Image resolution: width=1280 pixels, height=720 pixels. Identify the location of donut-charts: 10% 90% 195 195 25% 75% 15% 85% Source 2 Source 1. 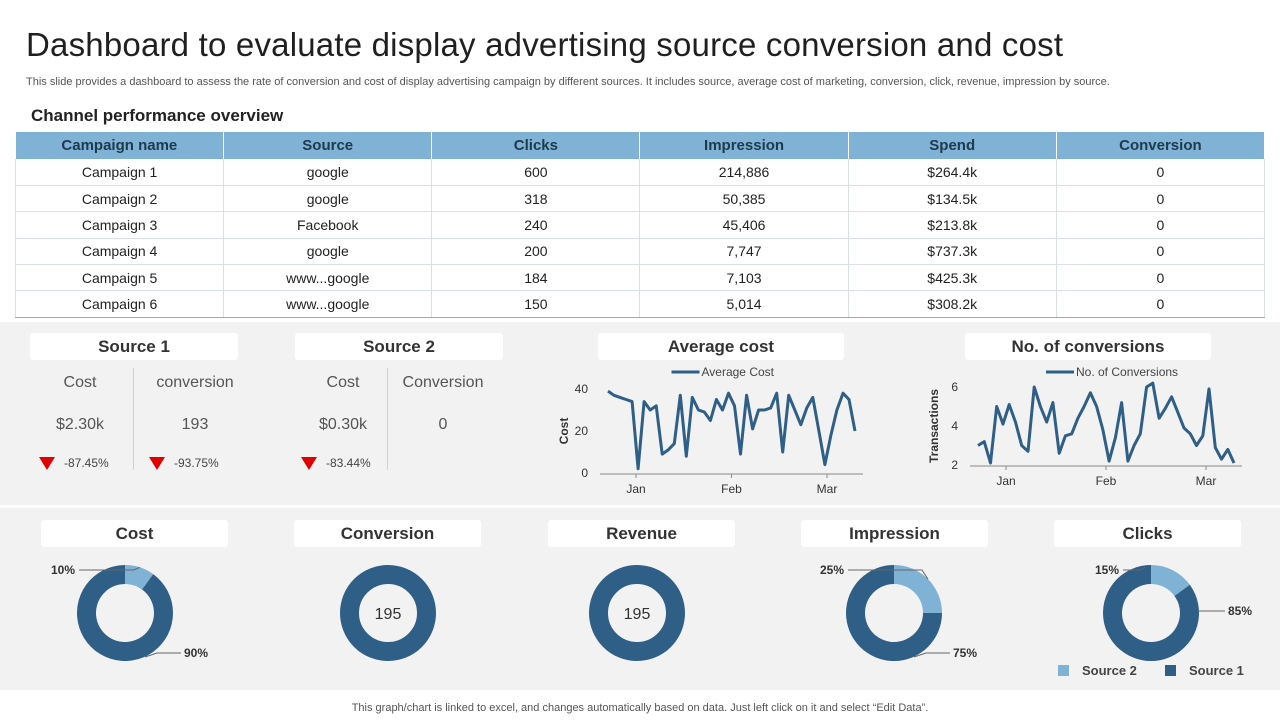
(651, 620).